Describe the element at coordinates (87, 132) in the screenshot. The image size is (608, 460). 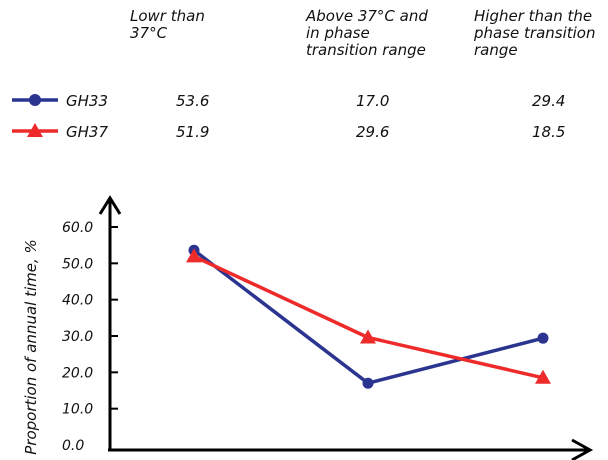
I see `legend-label-gh37: GH37` at that location.